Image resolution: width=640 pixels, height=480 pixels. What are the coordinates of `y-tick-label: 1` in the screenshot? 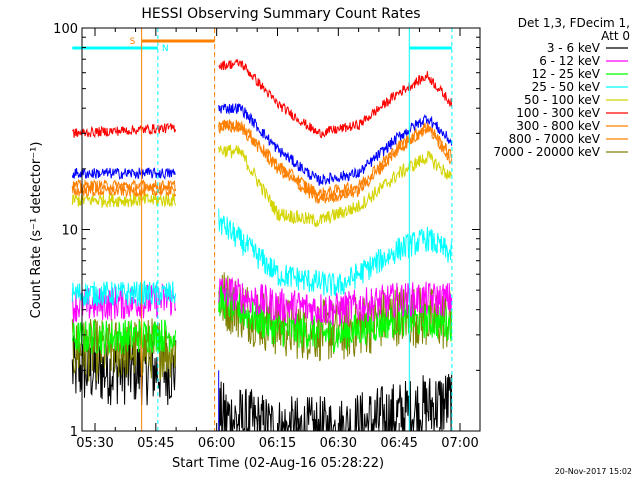 It's located at (74, 432).